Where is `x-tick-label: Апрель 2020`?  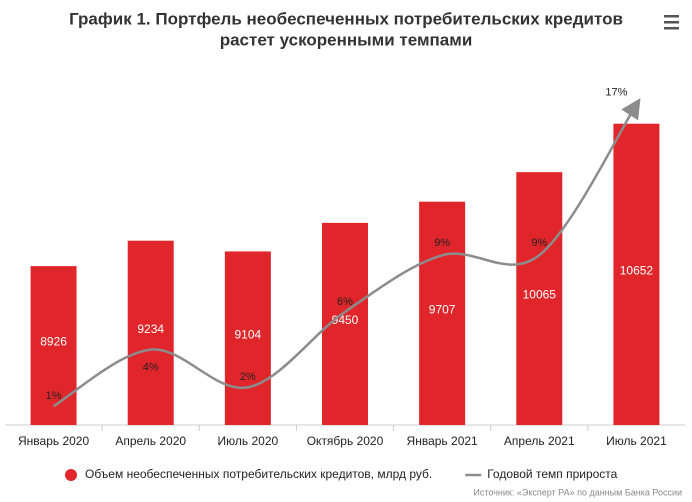
x-tick-label: Апрель 2020 is located at coordinates (150, 441).